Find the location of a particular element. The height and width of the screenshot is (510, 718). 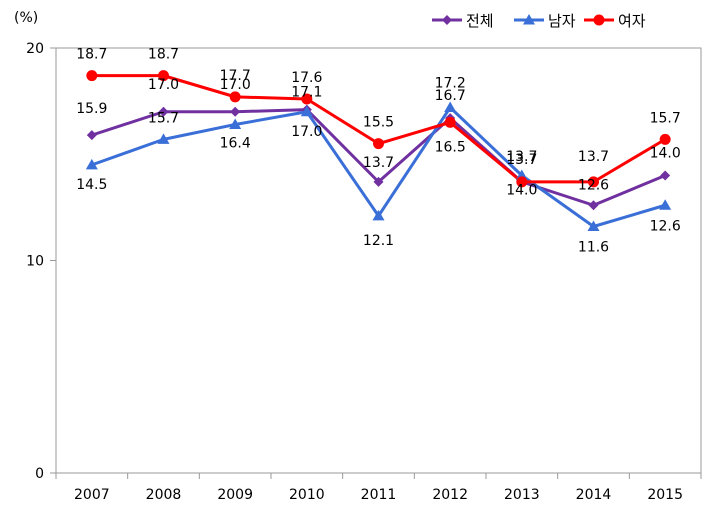

data-label-series-2: 14.0 is located at coordinates (521, 191).